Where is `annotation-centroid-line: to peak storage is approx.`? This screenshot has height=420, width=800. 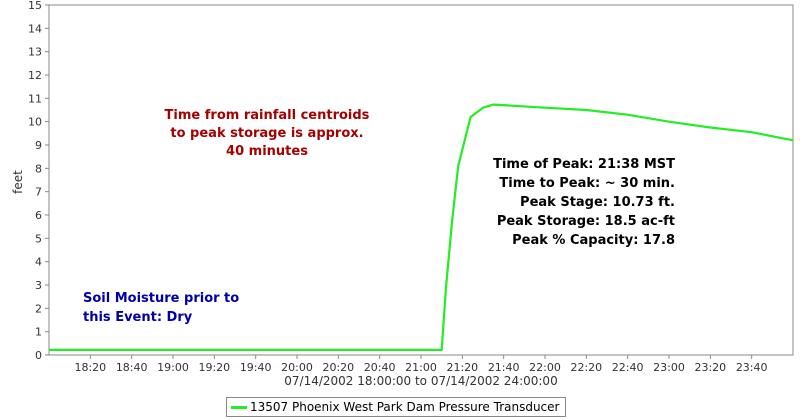
annotation-centroid-line: to peak storage is approx. is located at coordinates (266, 133).